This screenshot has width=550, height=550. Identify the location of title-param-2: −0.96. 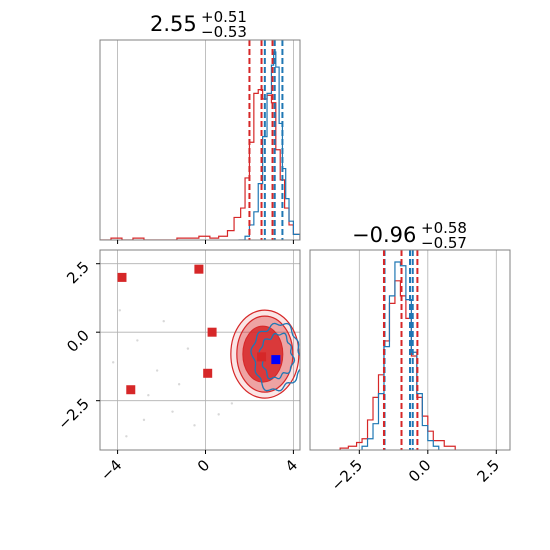
(384, 235).